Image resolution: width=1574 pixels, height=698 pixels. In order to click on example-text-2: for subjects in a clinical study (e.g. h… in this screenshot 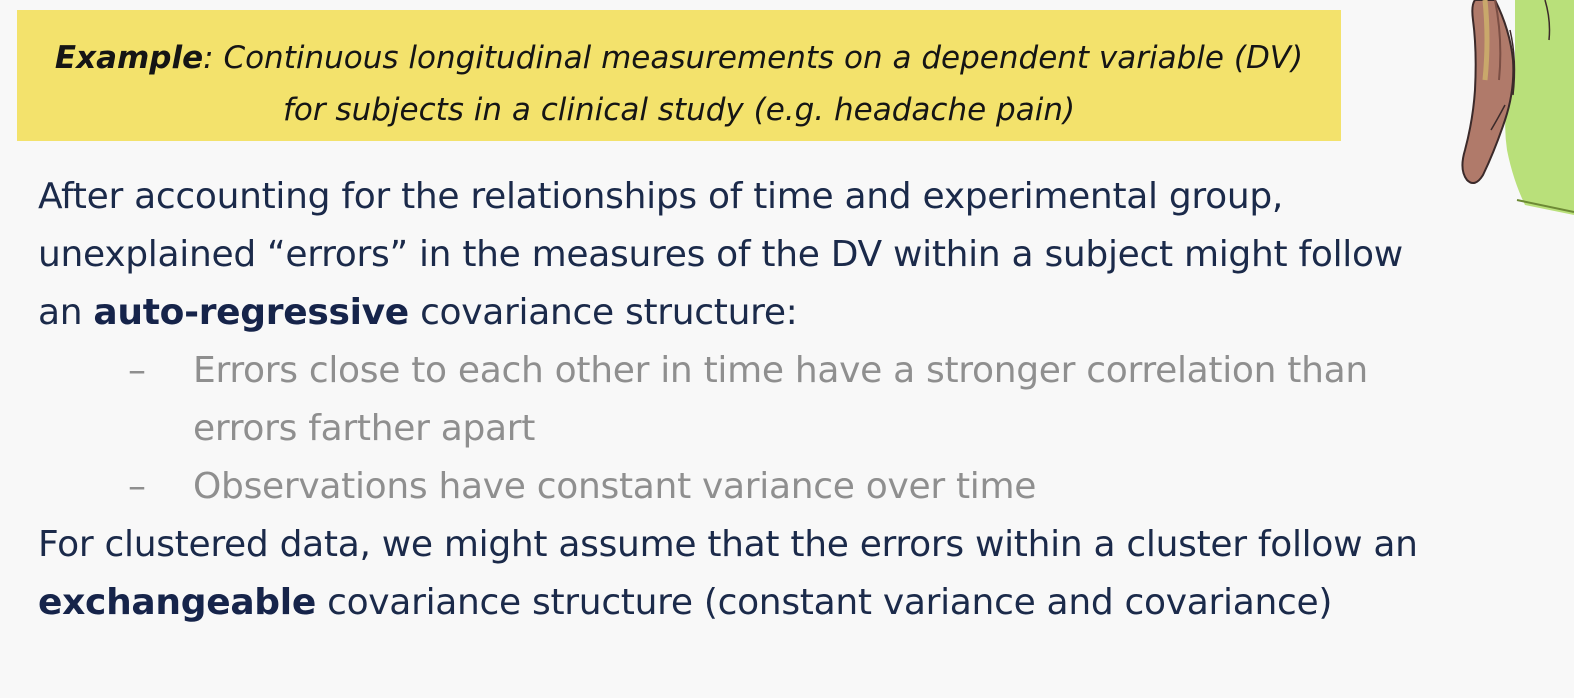, I will do `click(679, 110)`.